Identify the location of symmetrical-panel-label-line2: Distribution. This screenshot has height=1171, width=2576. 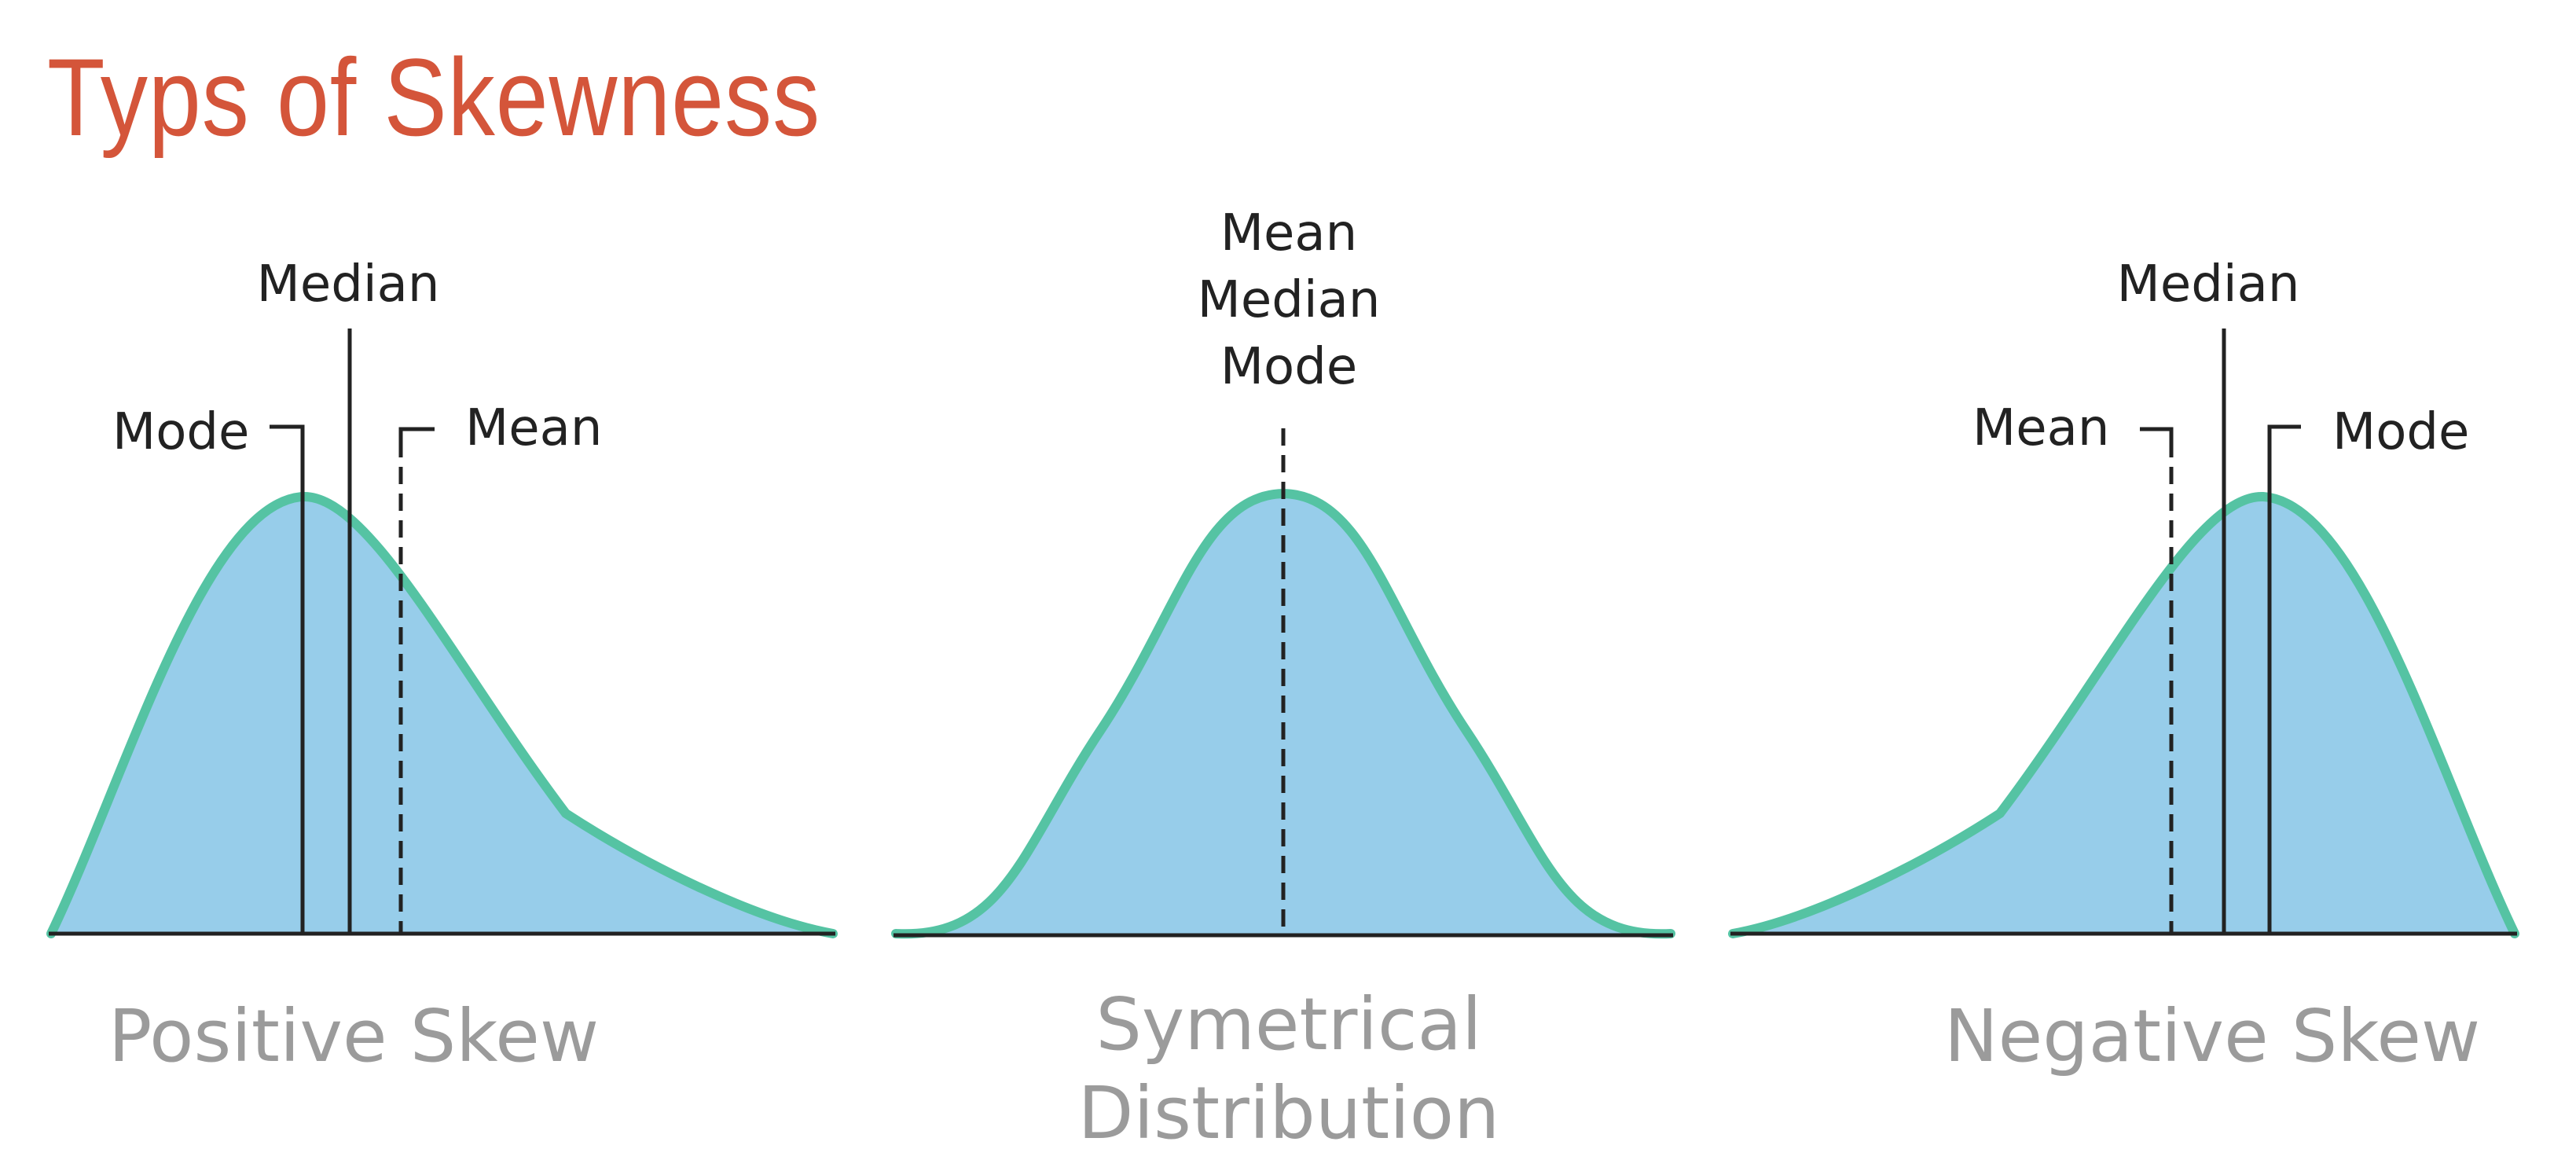
(1289, 1113).